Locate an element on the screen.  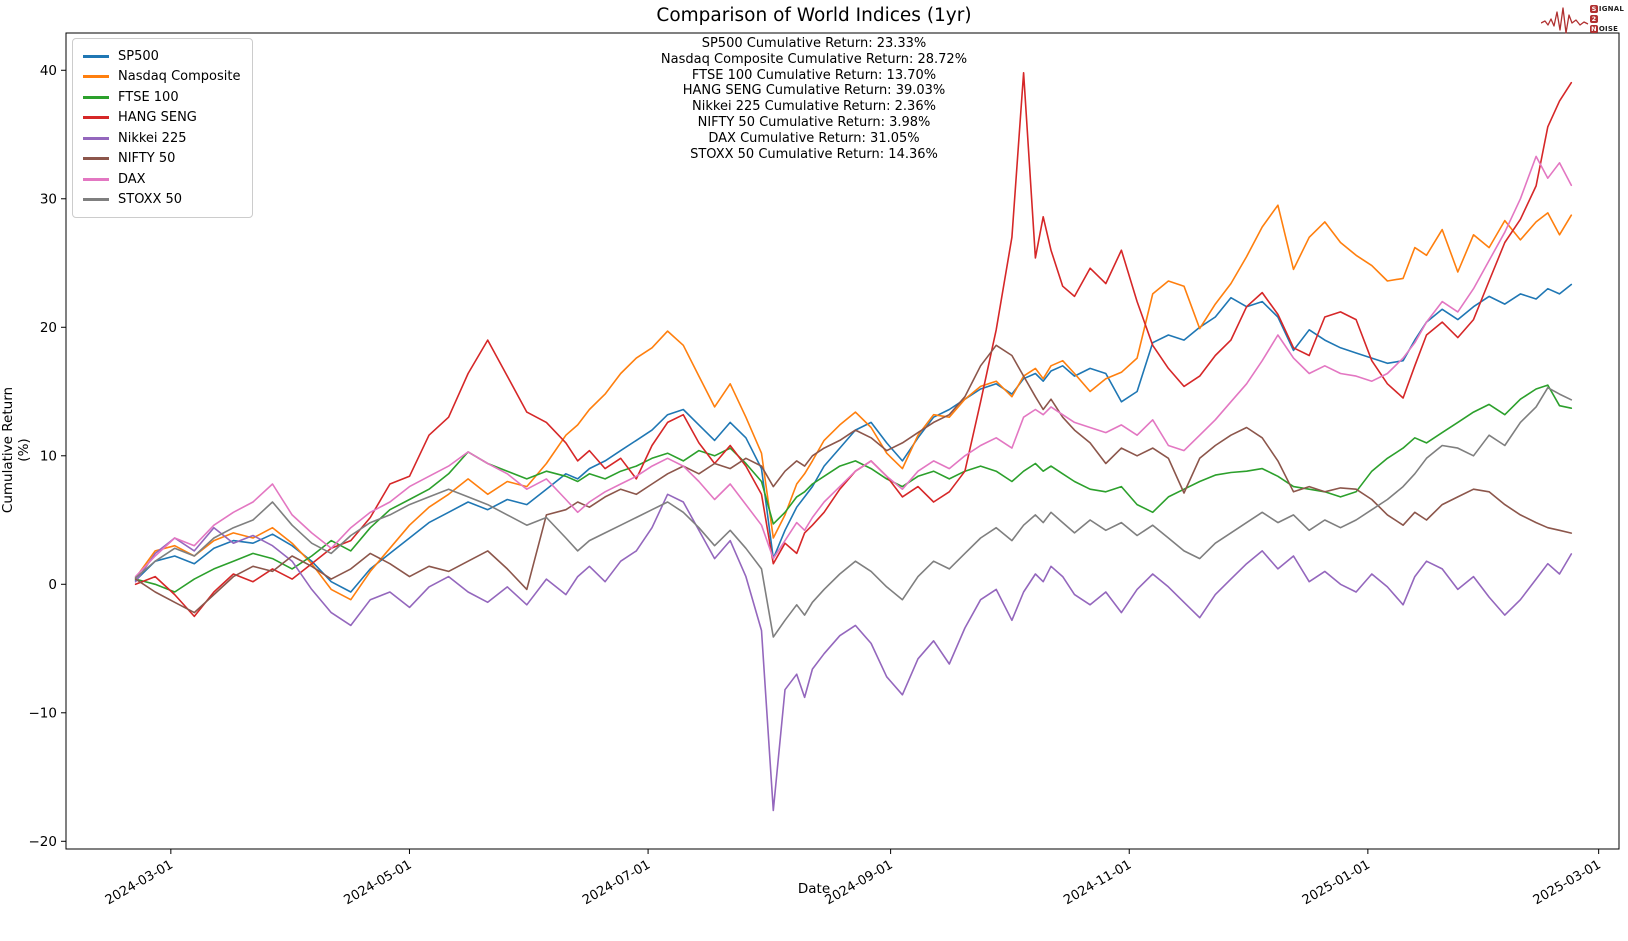
legend-item-hang-seng: HANG SENG is located at coordinates (161, 118).